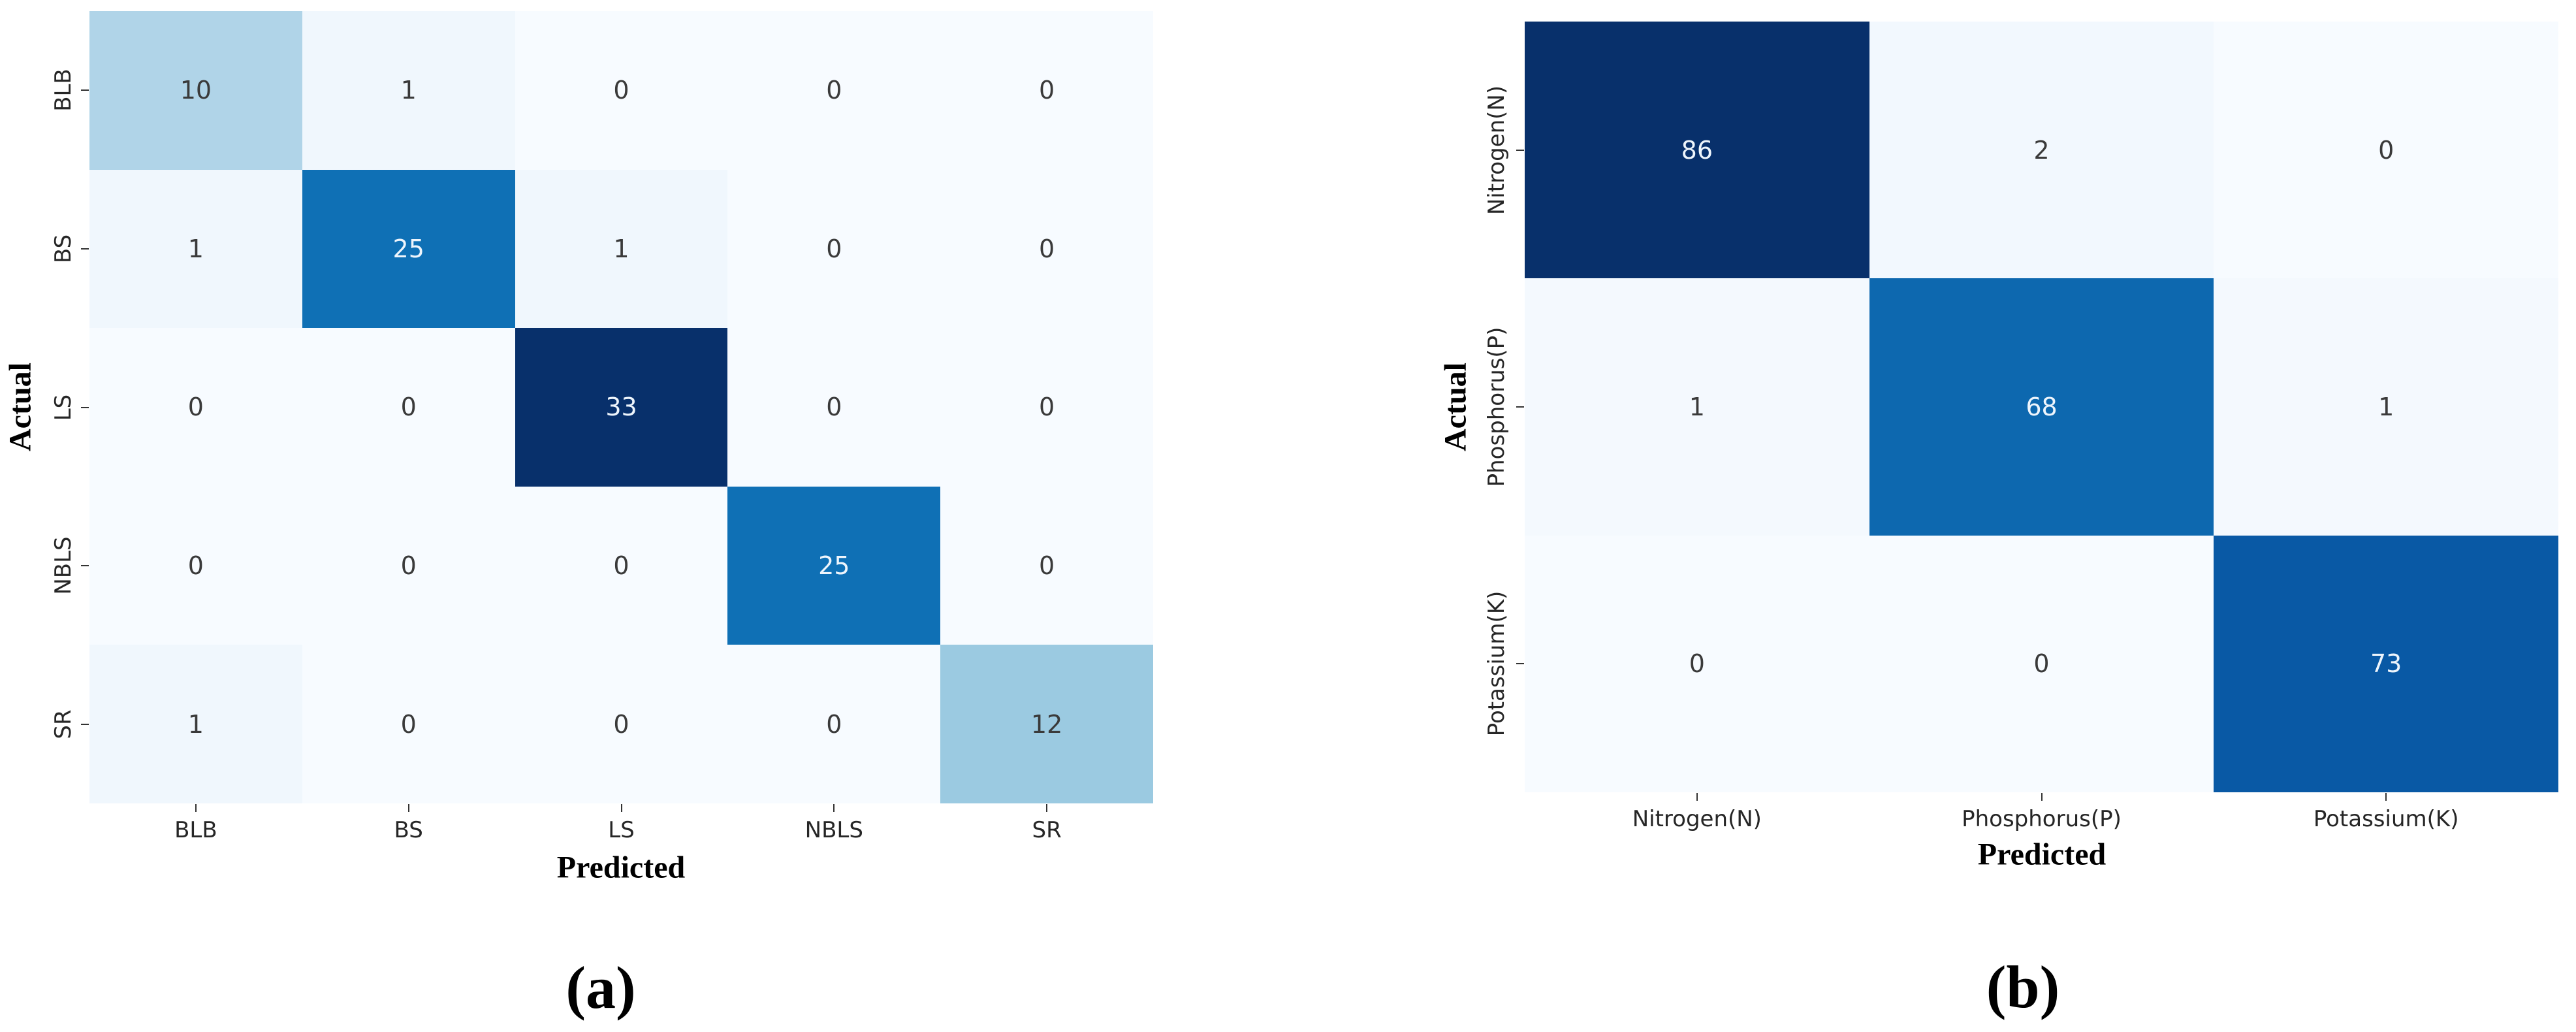 The height and width of the screenshot is (1032, 2576). I want to click on cell-value: 68, so click(2042, 406).